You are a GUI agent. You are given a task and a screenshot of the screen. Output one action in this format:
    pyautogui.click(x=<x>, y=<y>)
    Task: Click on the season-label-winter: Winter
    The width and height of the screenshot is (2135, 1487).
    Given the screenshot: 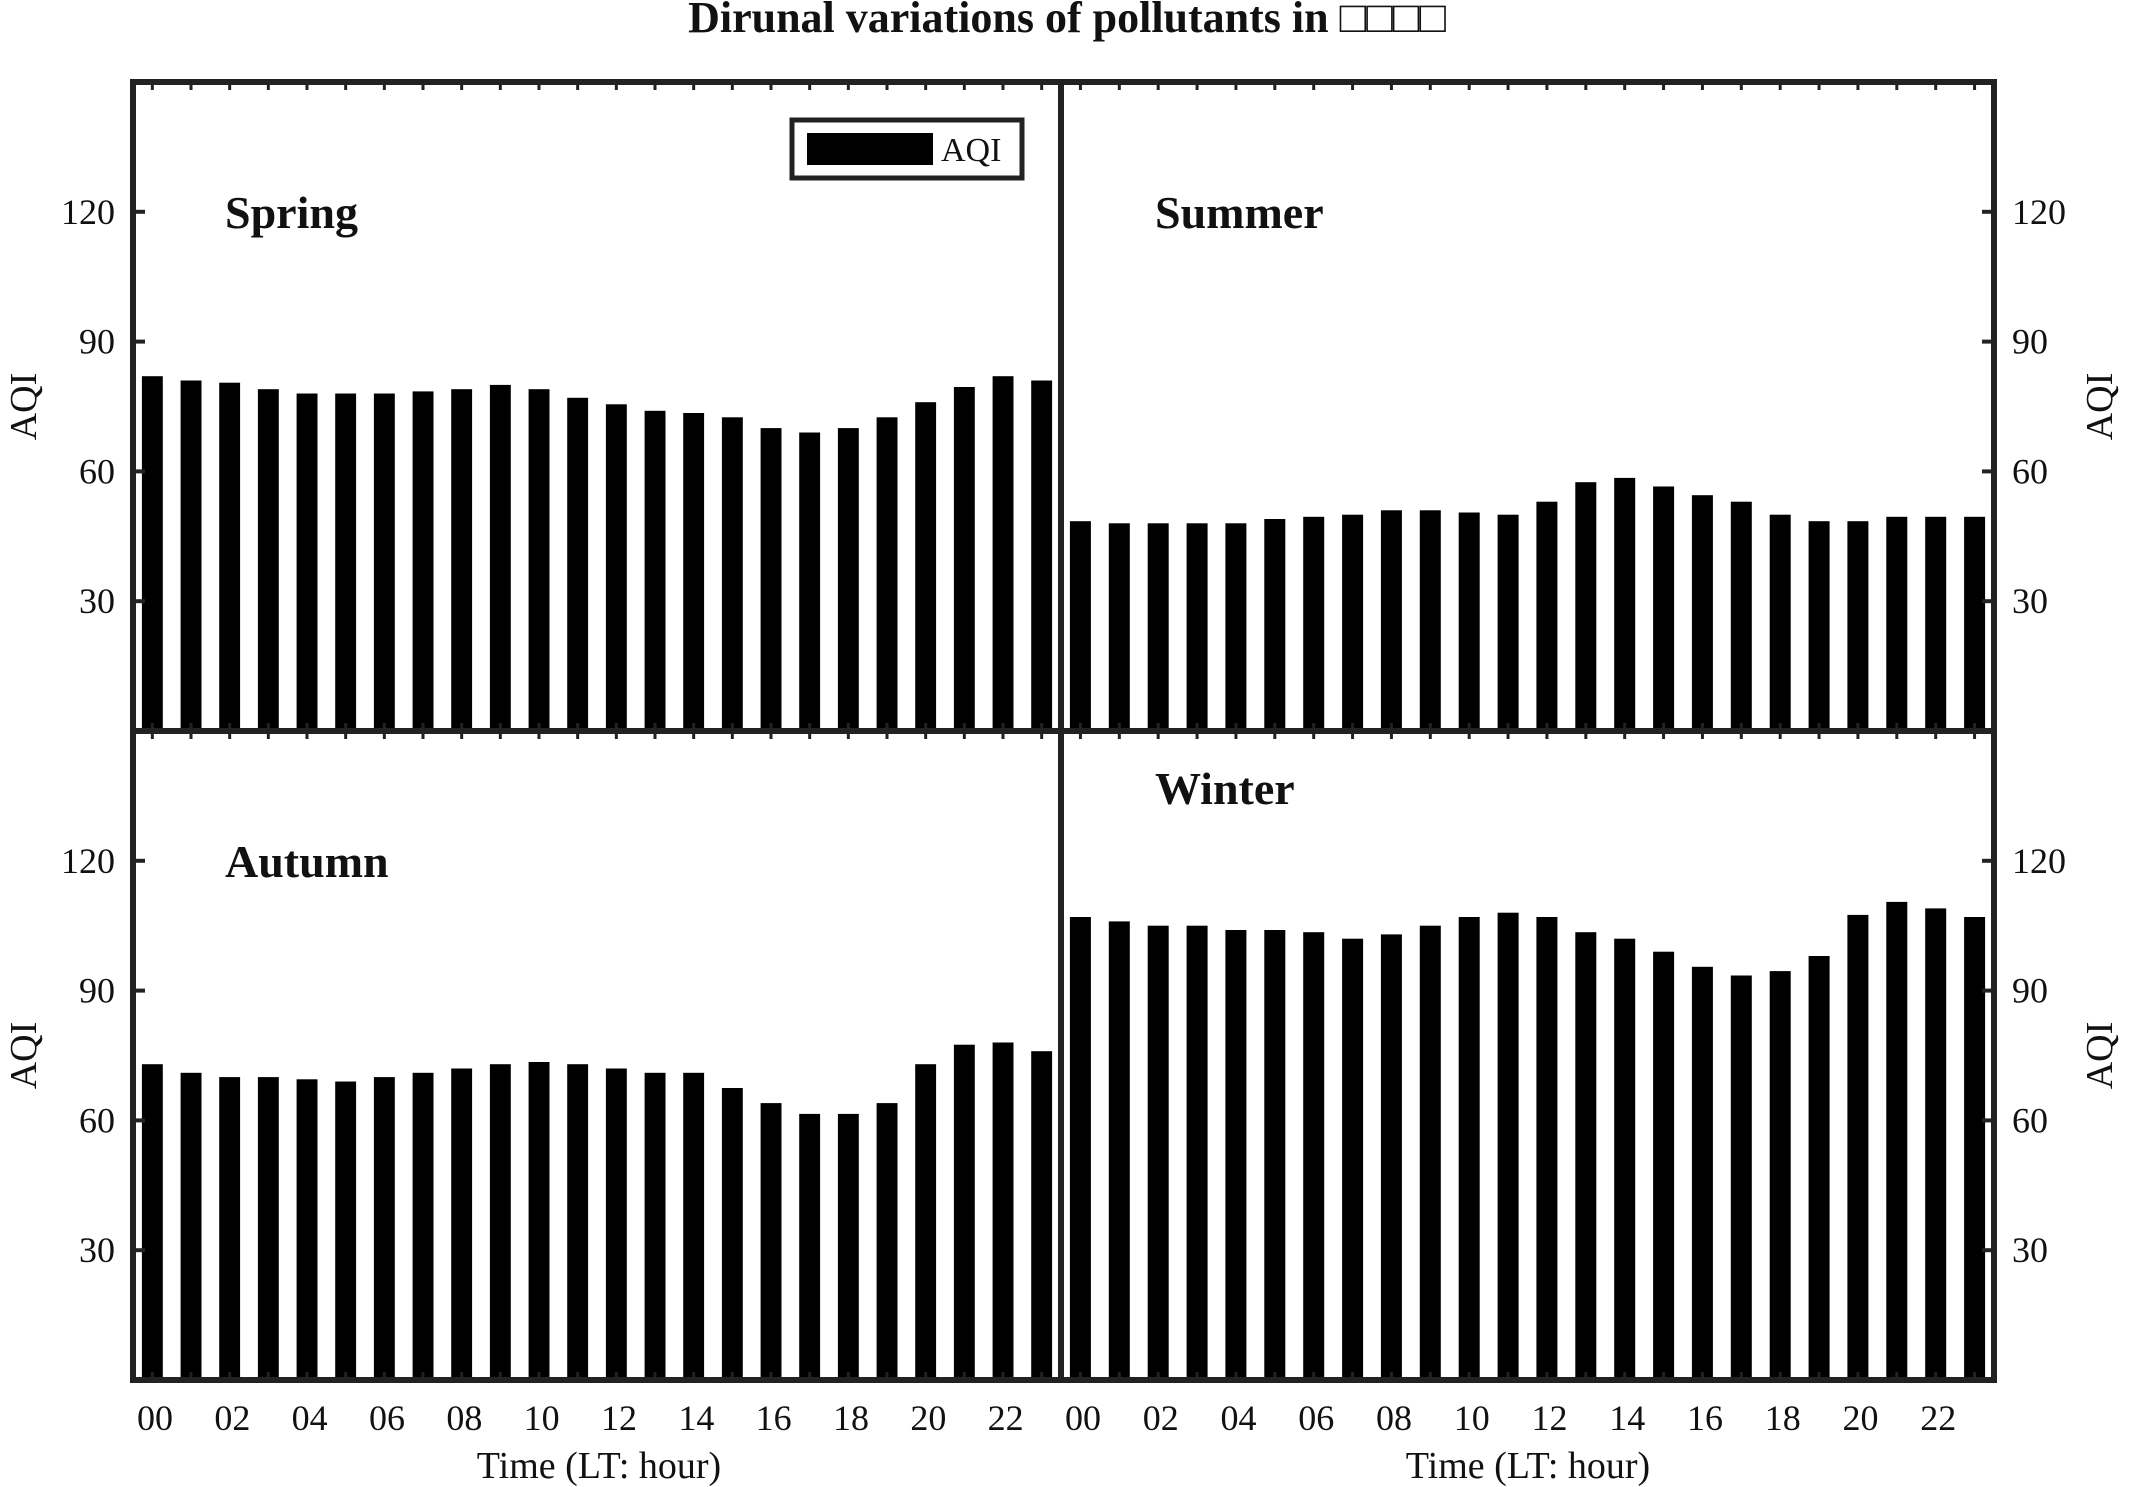 What is the action you would take?
    pyautogui.click(x=1225, y=788)
    